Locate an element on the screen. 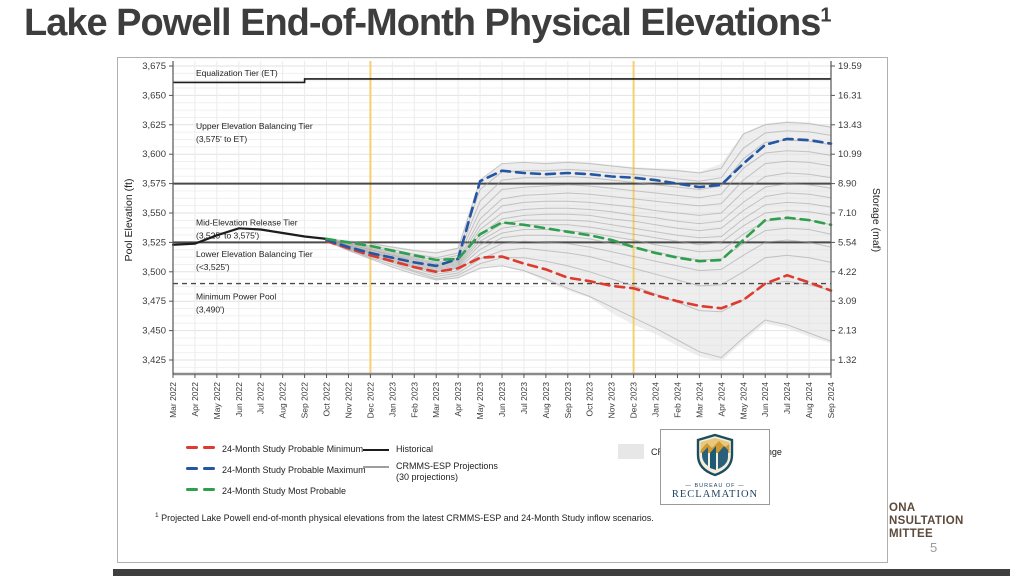 The width and height of the screenshot is (1023, 576). svg-text: 2.13 is located at coordinates (847, 331).